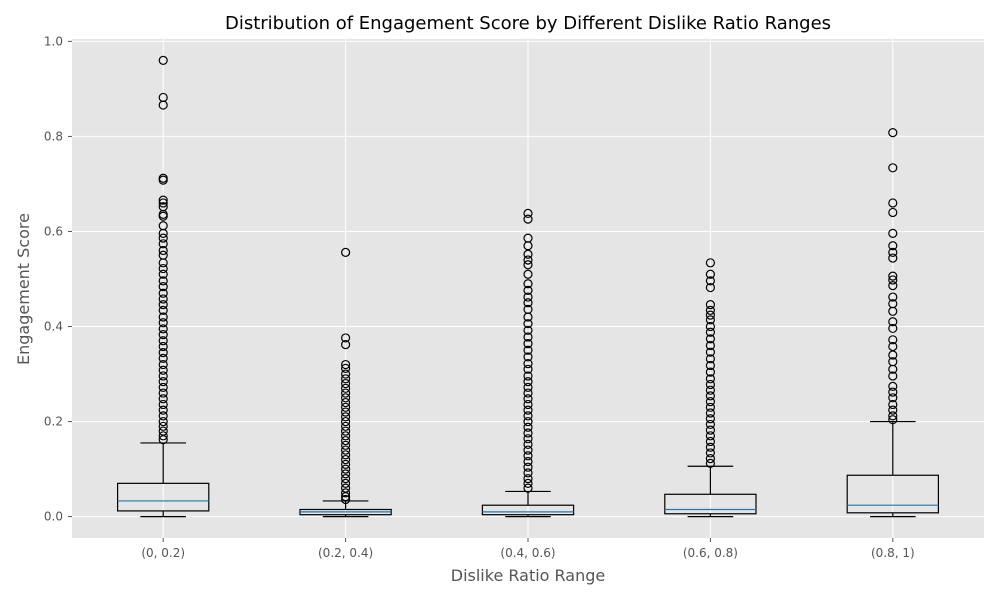  I want to click on y-tick-label: 0.6, so click(53, 231).